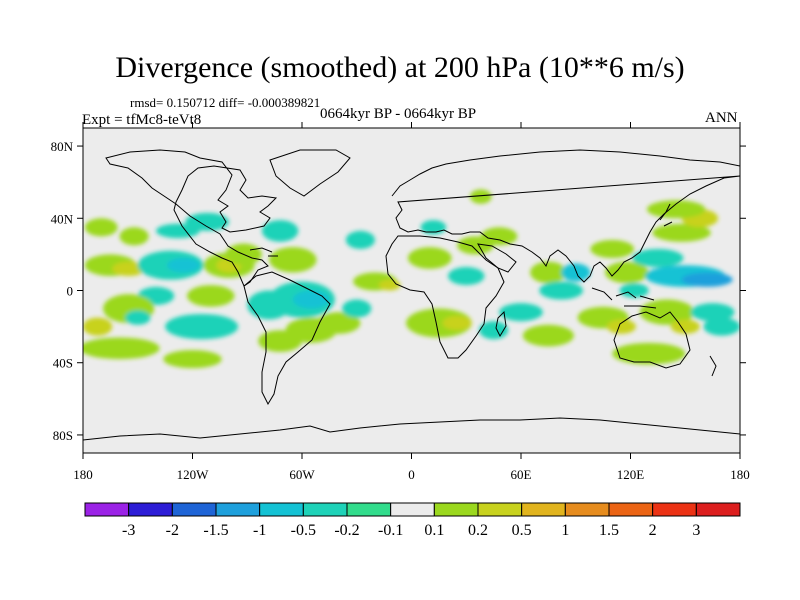  I want to click on colorbar-label-10: 1, so click(565, 530).